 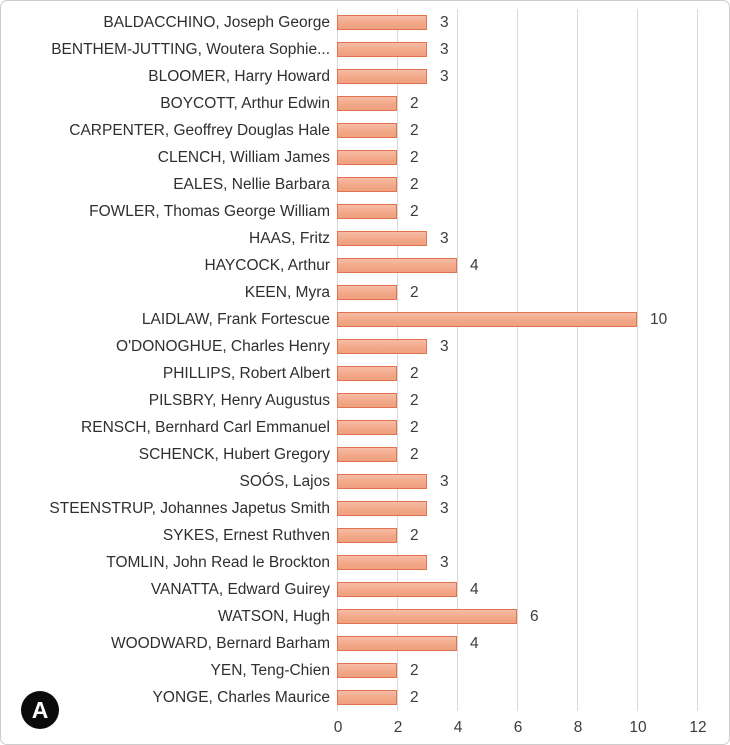 I want to click on category-label: RENSCH, Bernhard Carl Emmanuel, so click(x=205, y=427).